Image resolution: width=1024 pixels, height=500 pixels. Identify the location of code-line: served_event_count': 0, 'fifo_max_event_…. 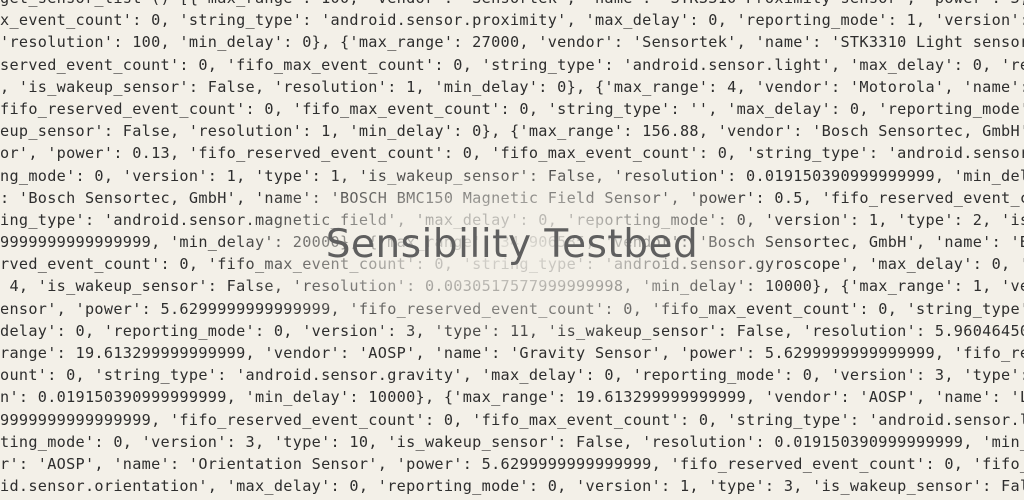
(512, 64).